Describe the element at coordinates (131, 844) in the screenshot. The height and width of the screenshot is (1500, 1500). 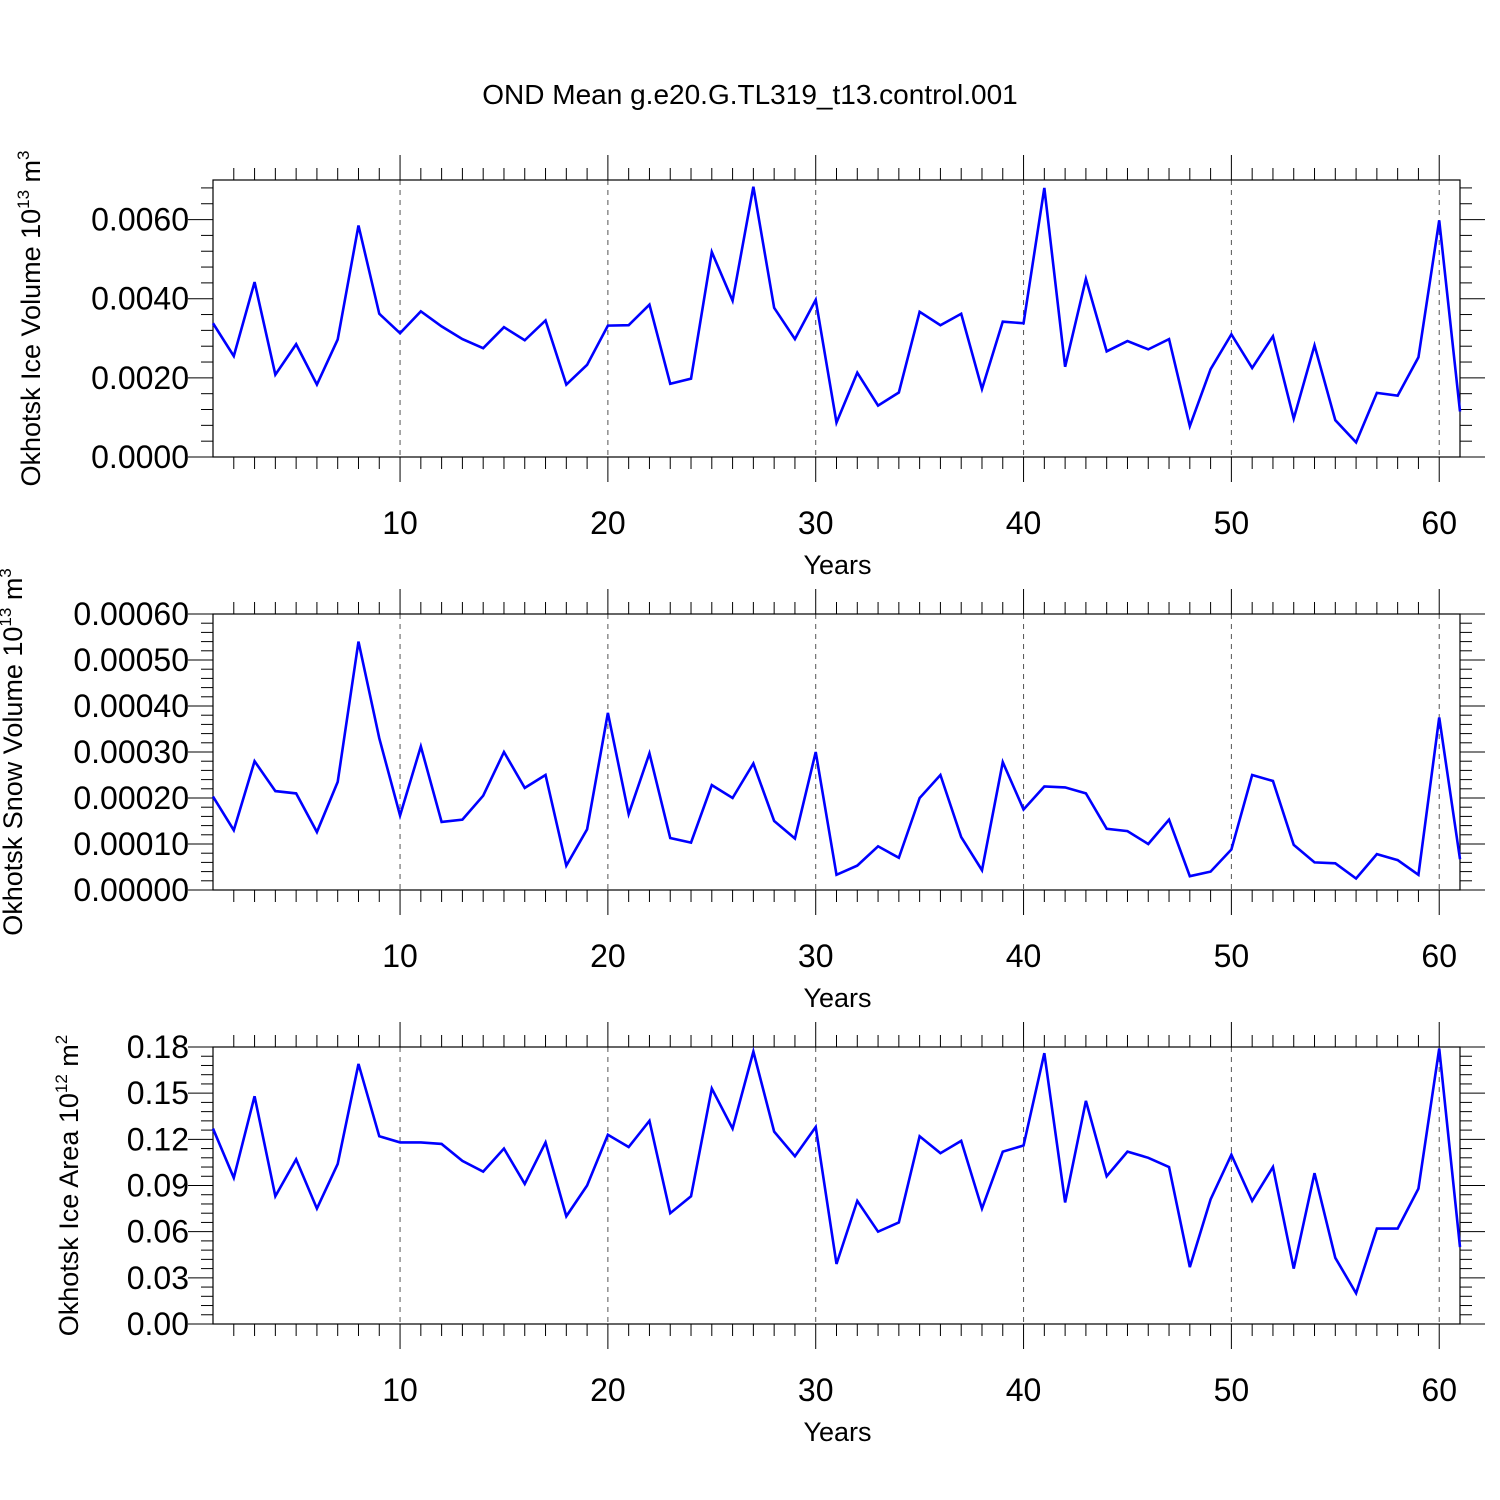
I see `y-tick-label: 0.00010` at that location.